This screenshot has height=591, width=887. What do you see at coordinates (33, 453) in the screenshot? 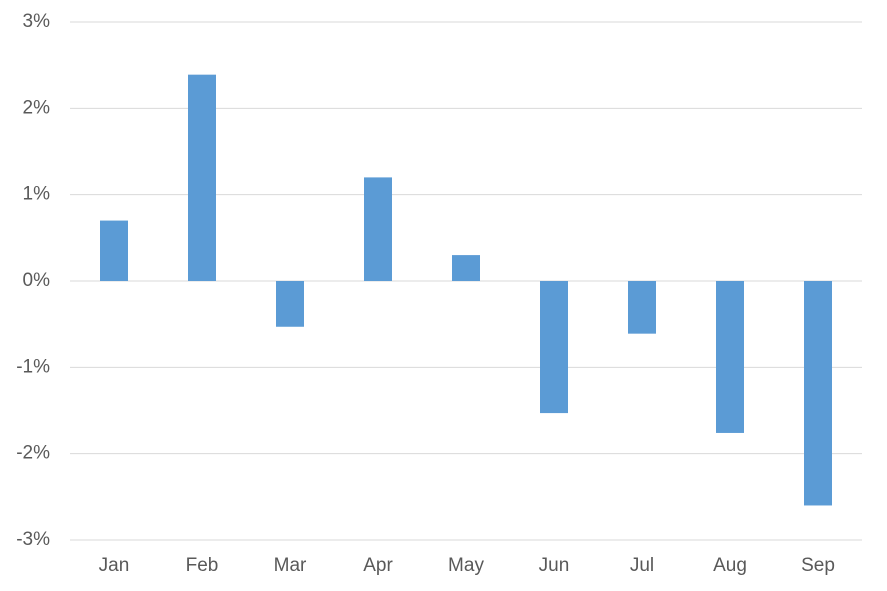
I see `y-tick-label: -2%` at bounding box center [33, 453].